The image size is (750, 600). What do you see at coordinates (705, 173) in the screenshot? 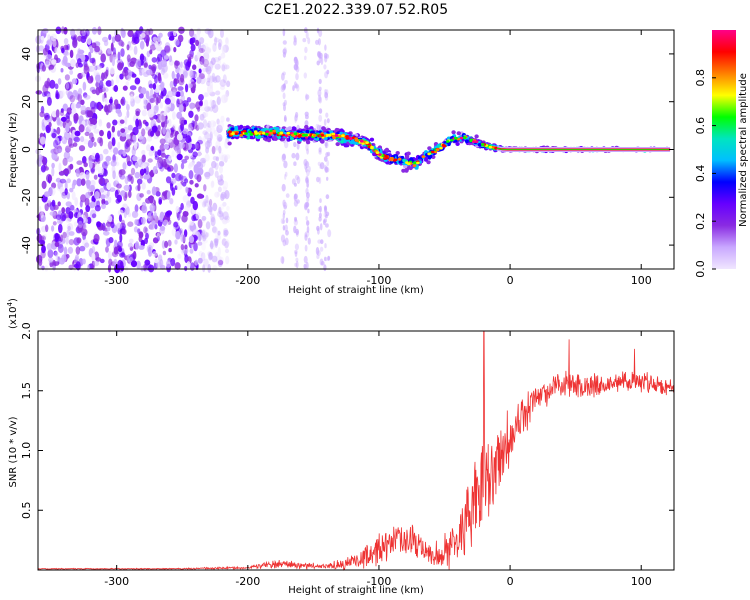
I see `colorbar-ticks: 0.0 0.2 0.4 0.6 0.8` at bounding box center [705, 173].